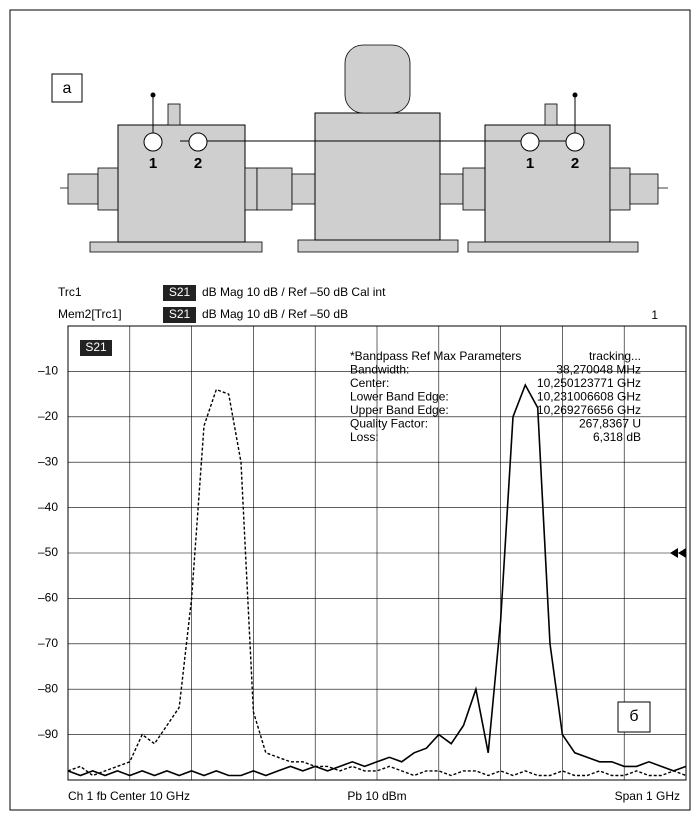  Describe the element at coordinates (589, 383) in the screenshot. I see `marker-value: 10,250123771 GHz` at that location.